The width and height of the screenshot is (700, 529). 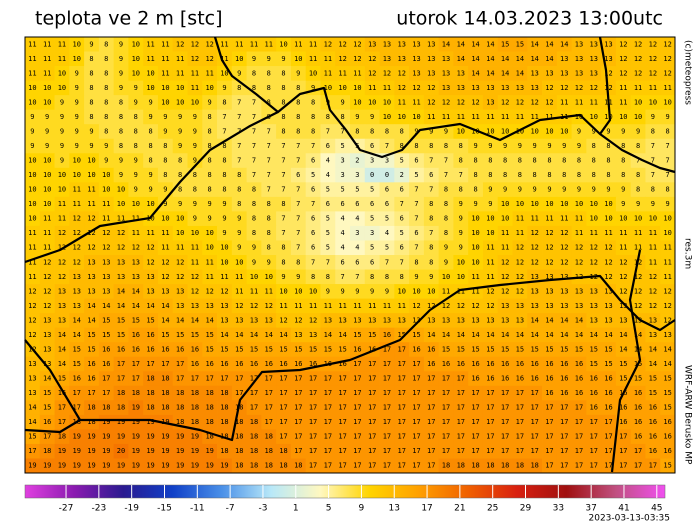 What do you see at coordinates (688, 253) in the screenshot?
I see `resolution-label: res.3m` at bounding box center [688, 253].